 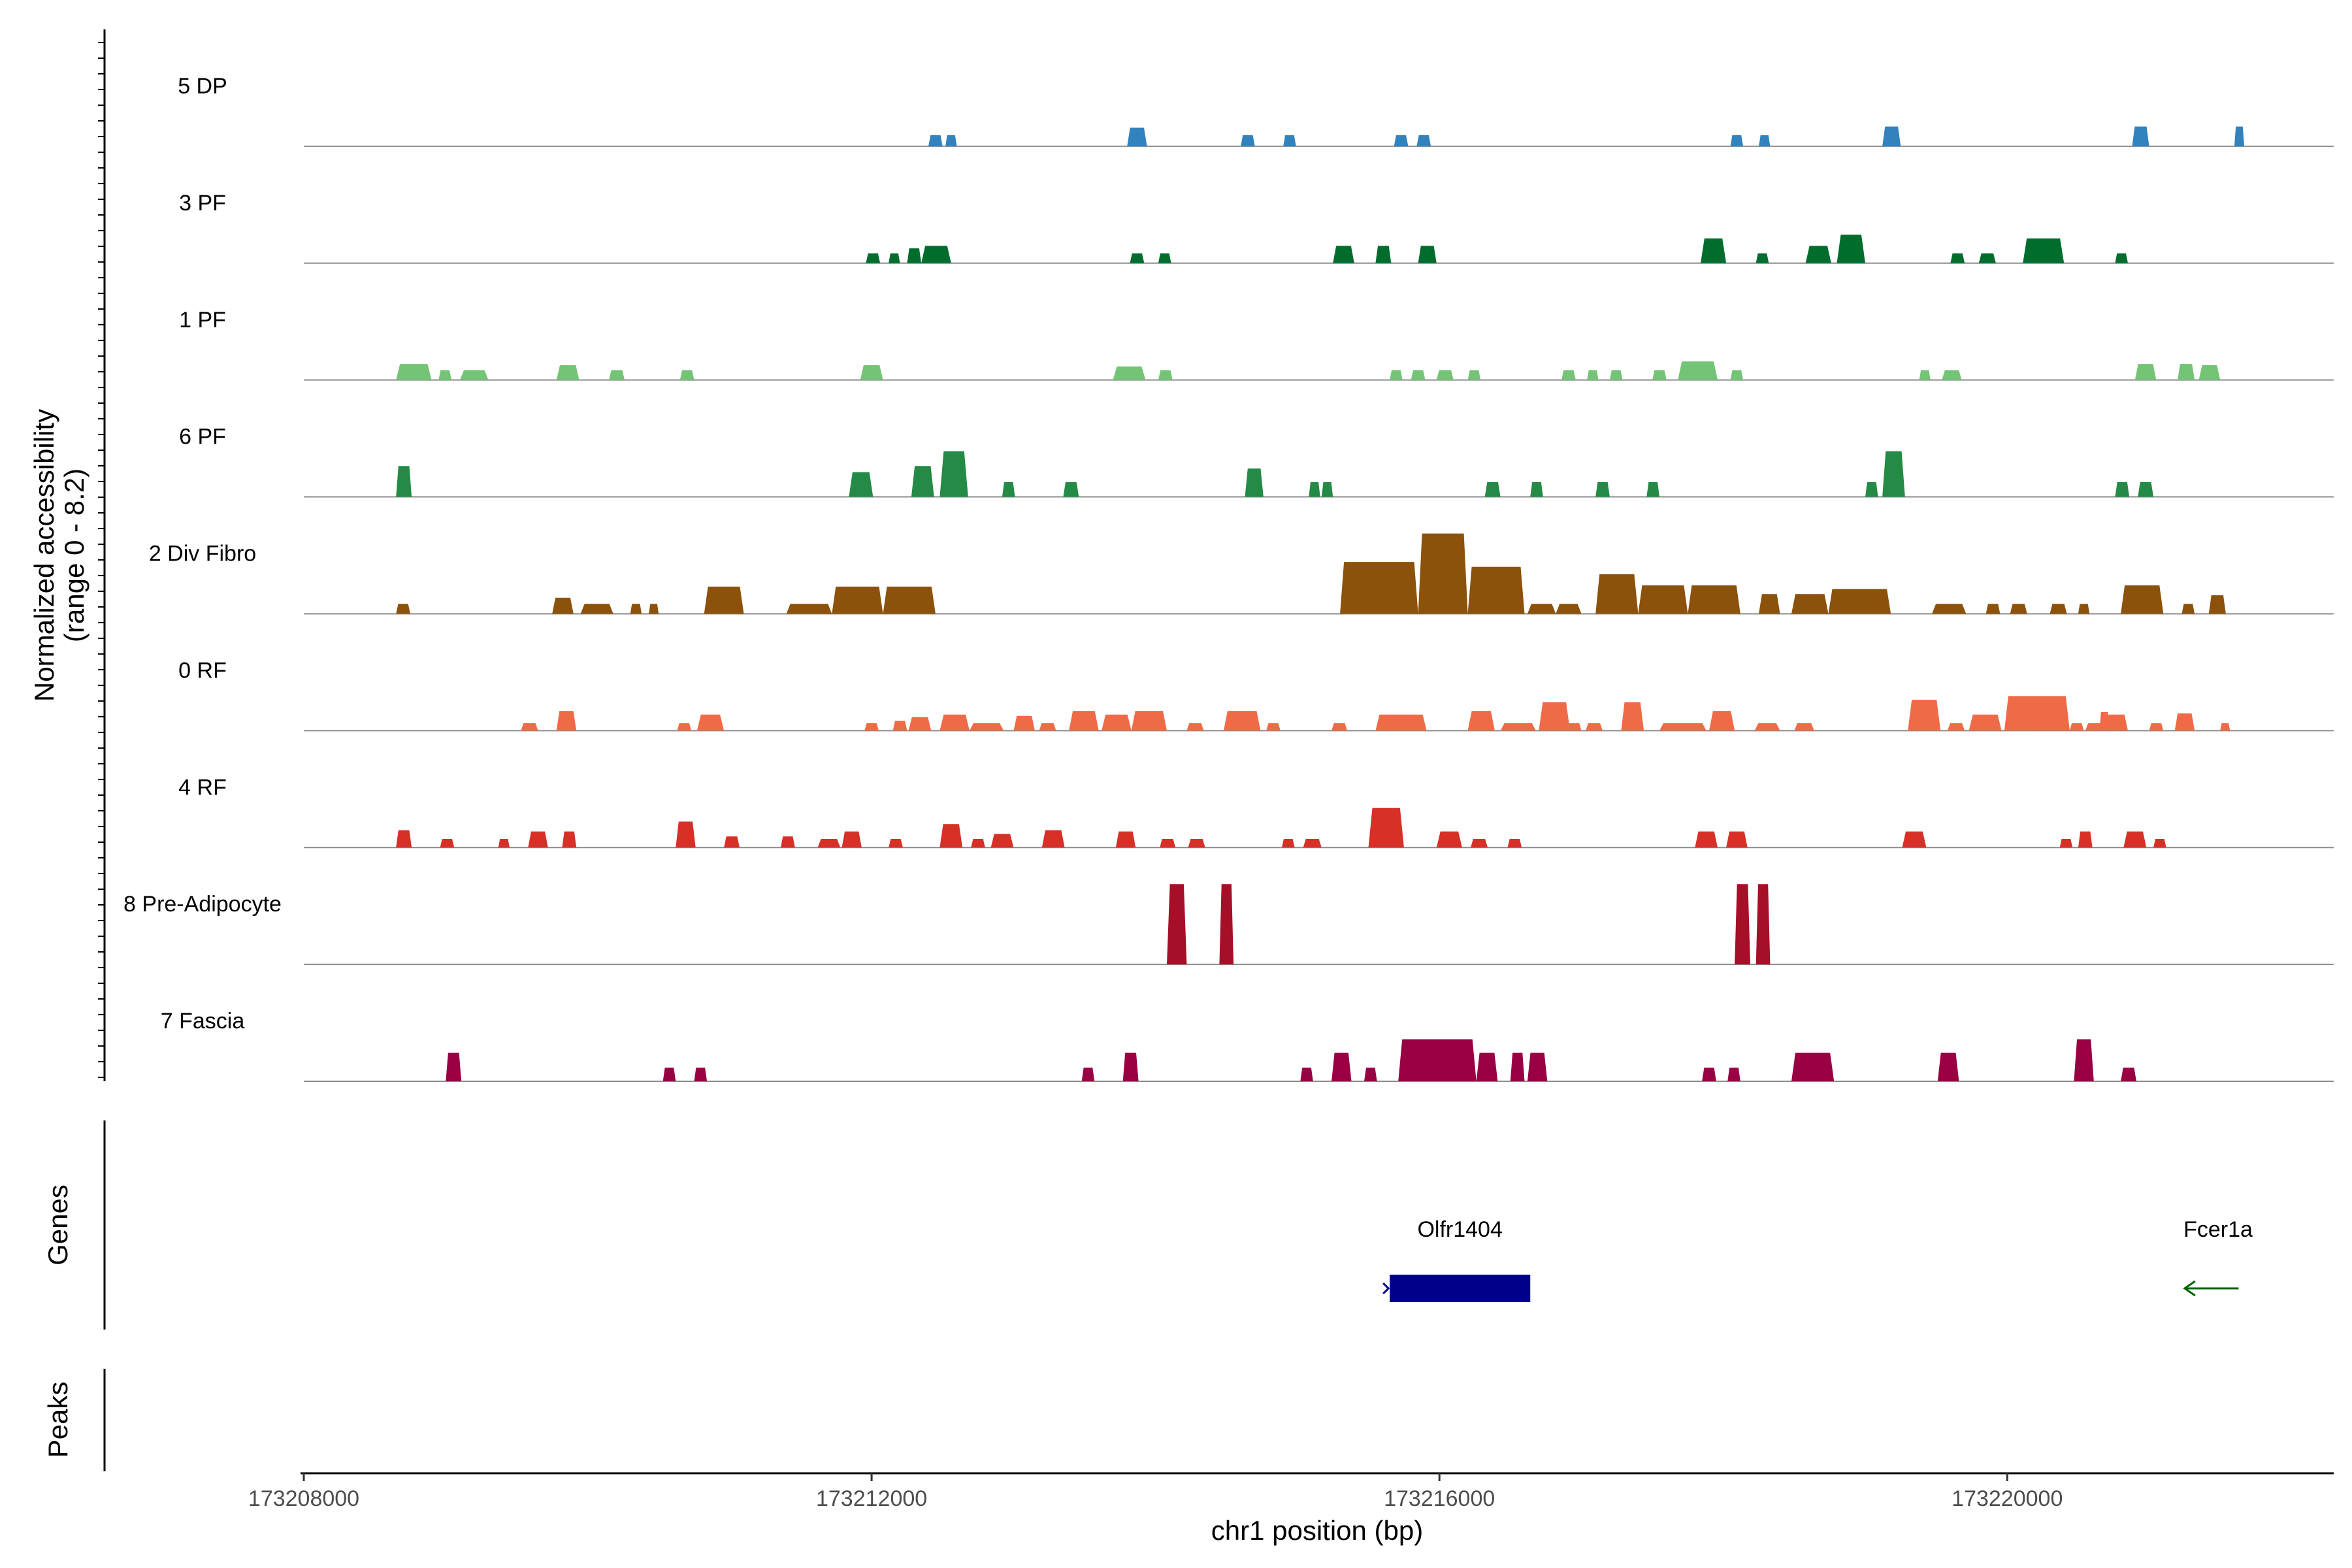 I want to click on track-6: 4 RF, so click(x=1256, y=812).